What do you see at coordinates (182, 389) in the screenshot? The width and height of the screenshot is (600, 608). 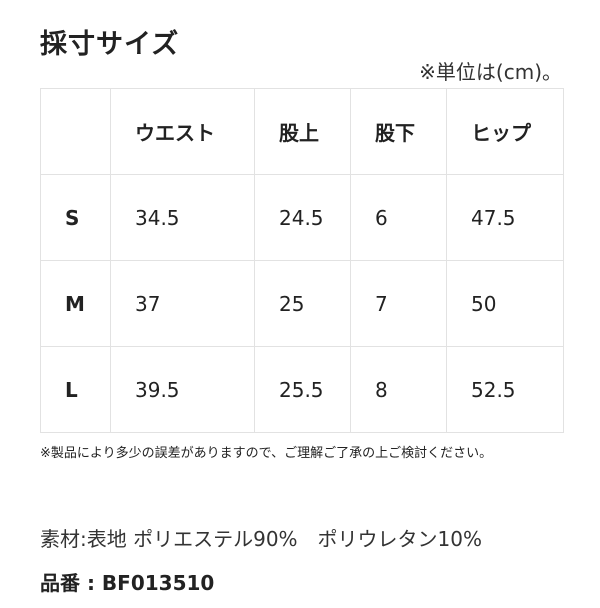 I see `table-cell: 39.5` at bounding box center [182, 389].